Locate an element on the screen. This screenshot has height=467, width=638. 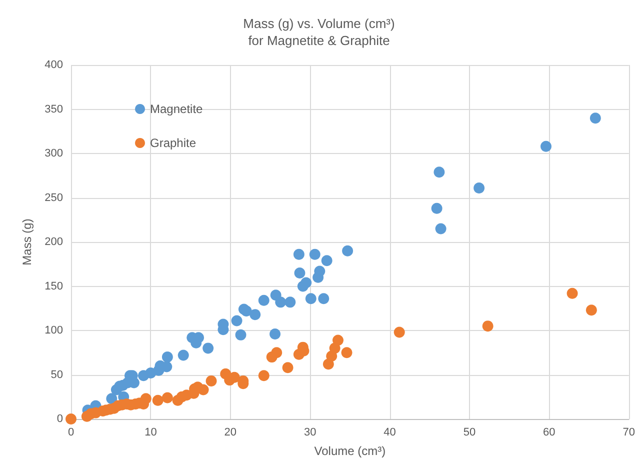
y-tick-label: 200 is located at coordinates (53, 242).